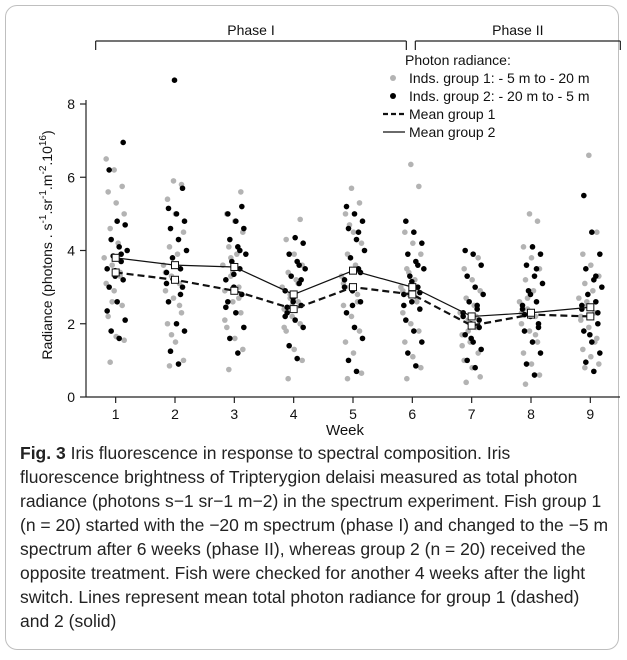 Image resolution: width=627 pixels, height=660 pixels. I want to click on y-axis-label-superscript: -1, so click(43, 194).